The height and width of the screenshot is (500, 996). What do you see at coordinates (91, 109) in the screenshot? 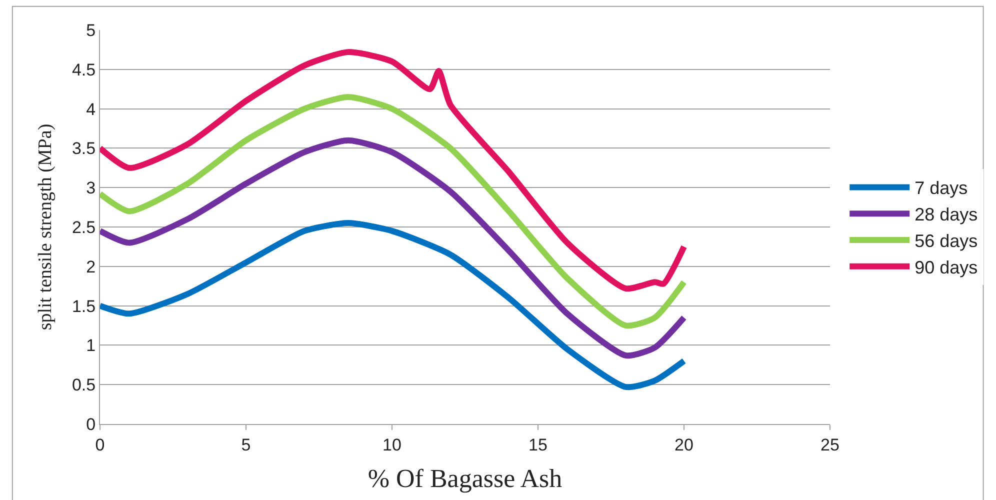
I see `y-tick-label: 4` at bounding box center [91, 109].